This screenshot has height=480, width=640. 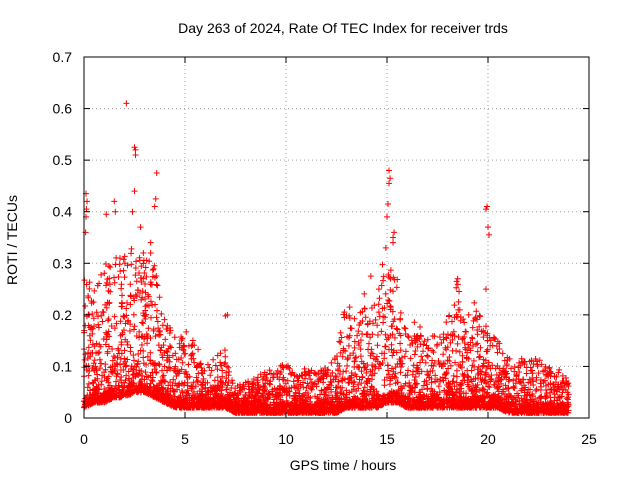 What do you see at coordinates (343, 465) in the screenshot?
I see `x-axis-label: GPS time / hours` at bounding box center [343, 465].